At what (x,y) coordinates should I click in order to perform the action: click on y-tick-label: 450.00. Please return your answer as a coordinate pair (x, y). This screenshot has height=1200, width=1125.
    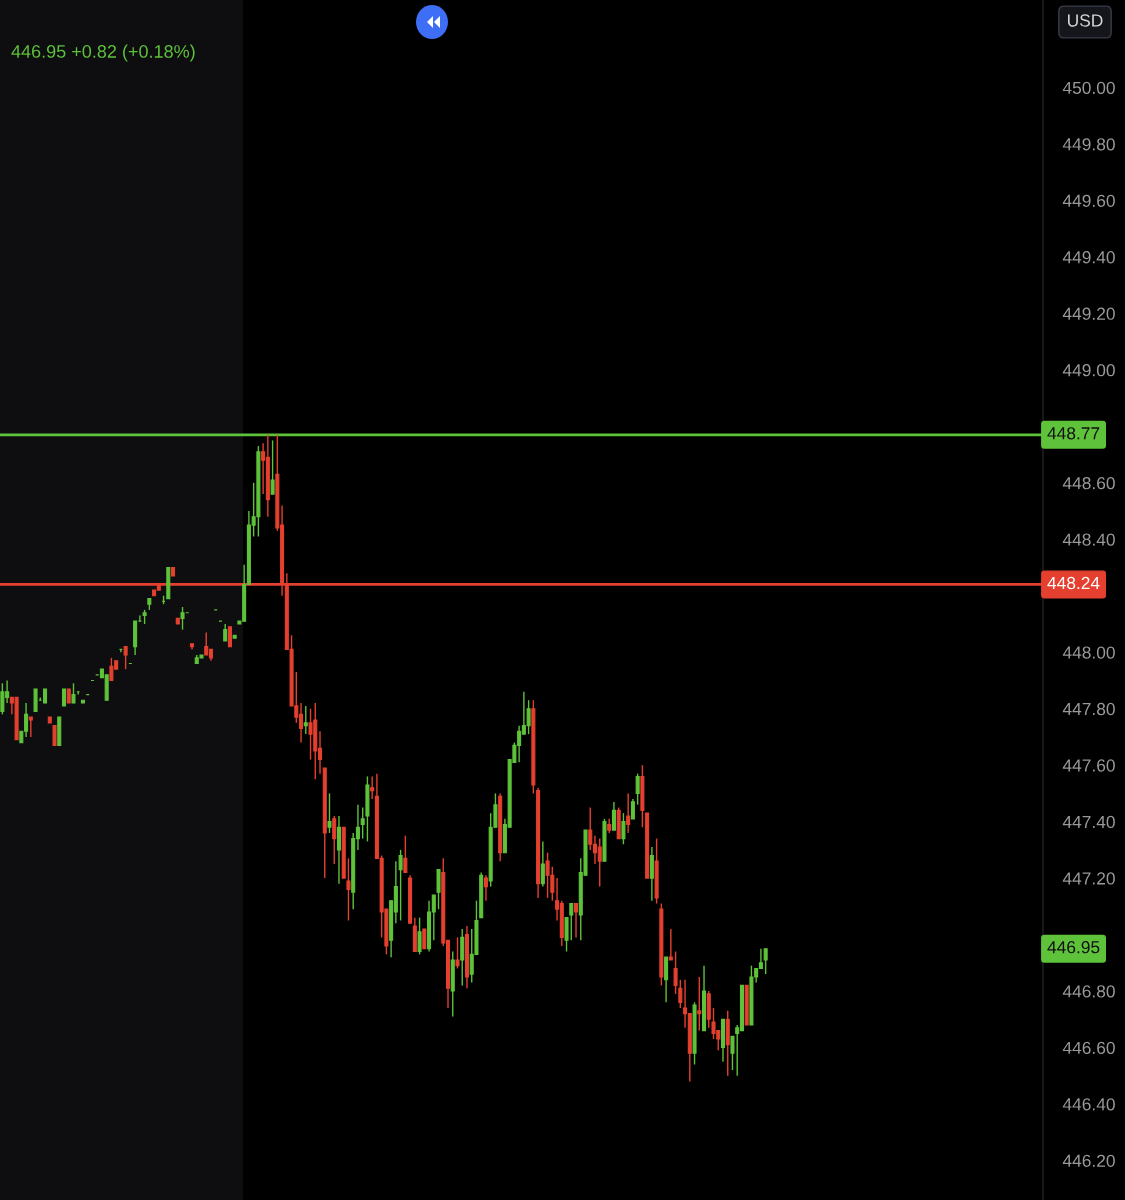
    Looking at the image, I should click on (1088, 87).